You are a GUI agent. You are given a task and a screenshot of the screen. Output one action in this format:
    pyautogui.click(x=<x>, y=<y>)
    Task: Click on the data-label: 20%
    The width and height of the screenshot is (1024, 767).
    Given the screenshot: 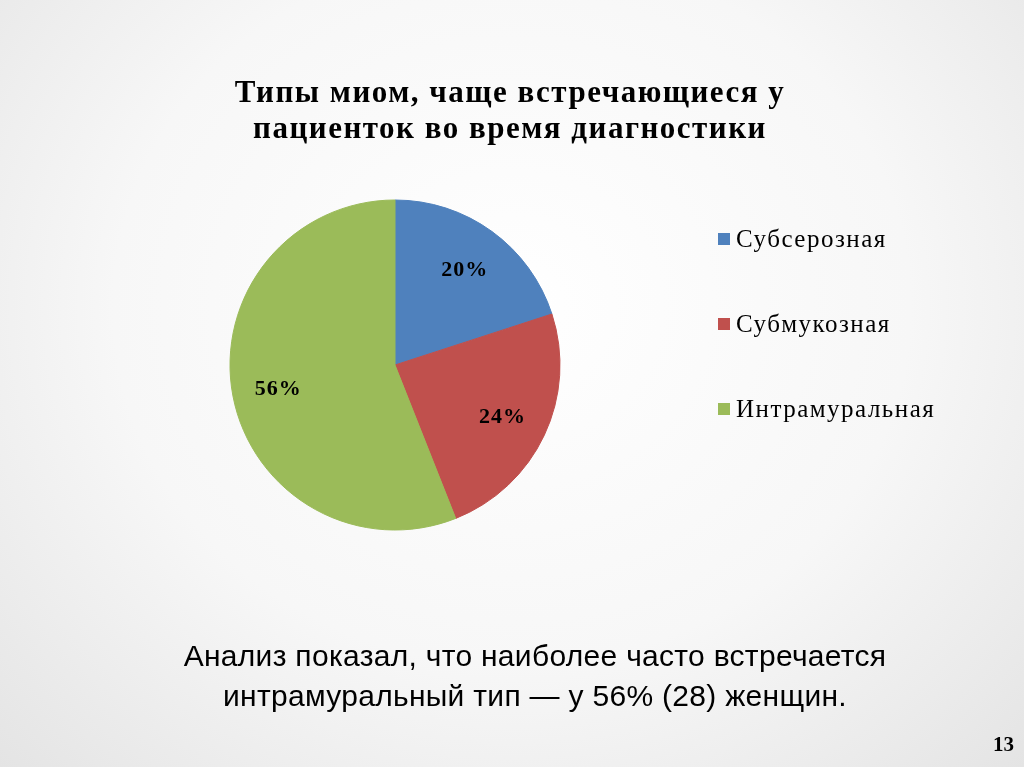 What is the action you would take?
    pyautogui.click(x=465, y=269)
    